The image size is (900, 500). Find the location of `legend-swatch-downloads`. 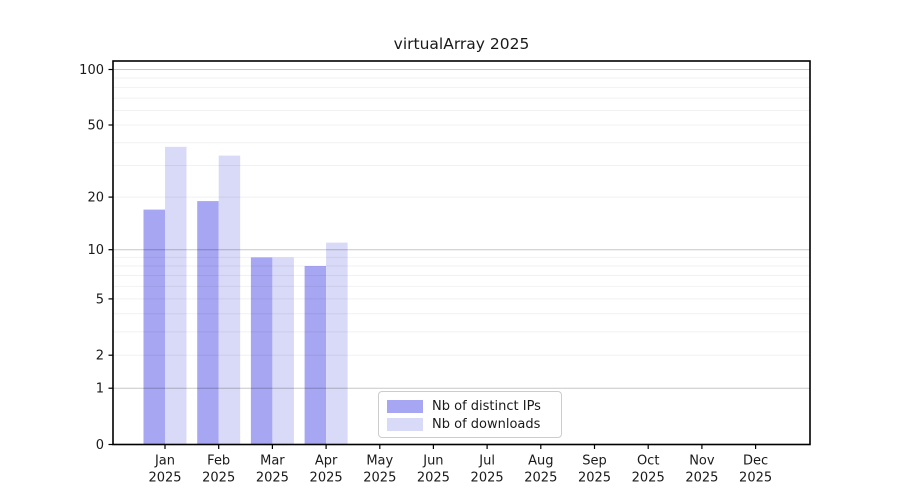

legend-swatch-downloads is located at coordinates (405, 424).